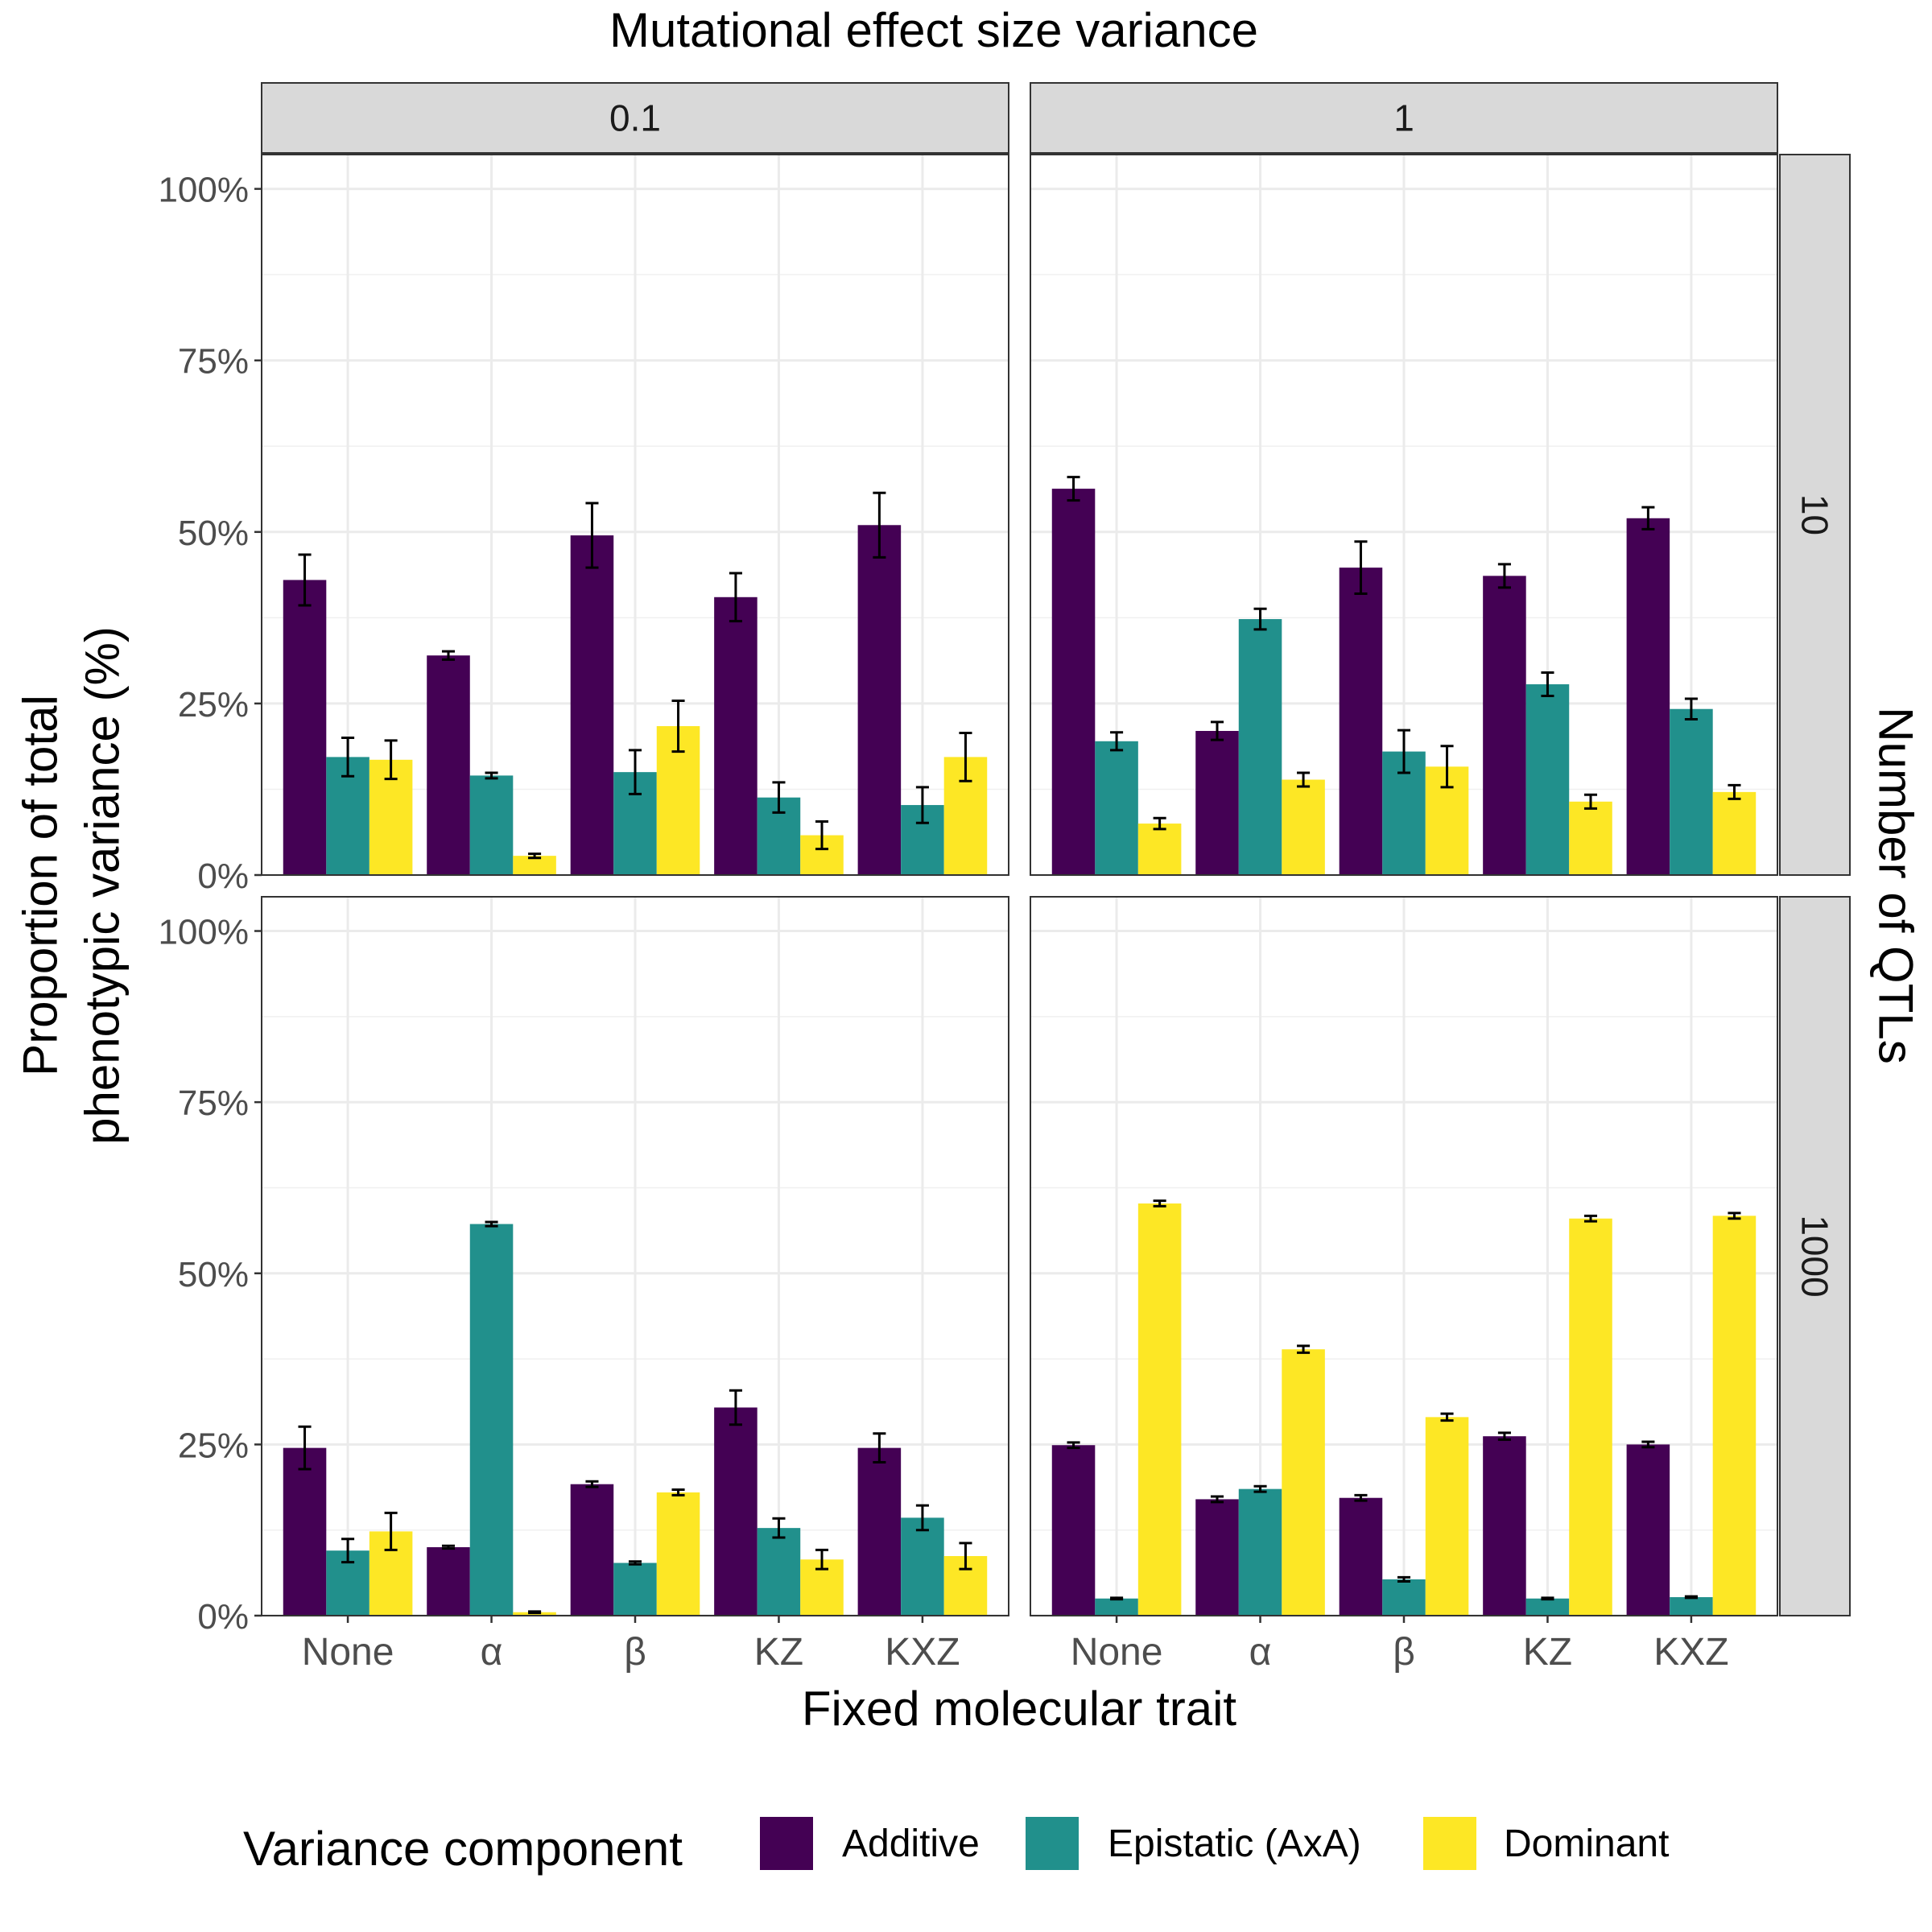 This screenshot has height=1932, width=1932. Describe the element at coordinates (213, 533) in the screenshot. I see `y-tick-label-0-2: 50%` at that location.